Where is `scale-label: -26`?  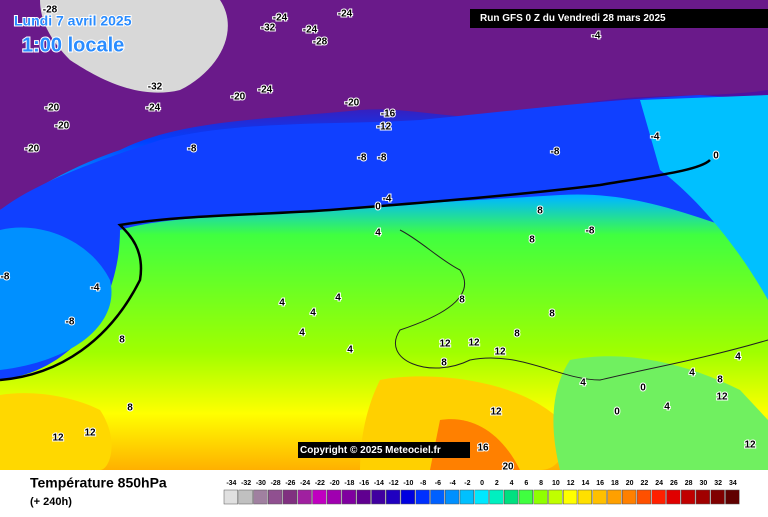 scale-label: -26 is located at coordinates (290, 483).